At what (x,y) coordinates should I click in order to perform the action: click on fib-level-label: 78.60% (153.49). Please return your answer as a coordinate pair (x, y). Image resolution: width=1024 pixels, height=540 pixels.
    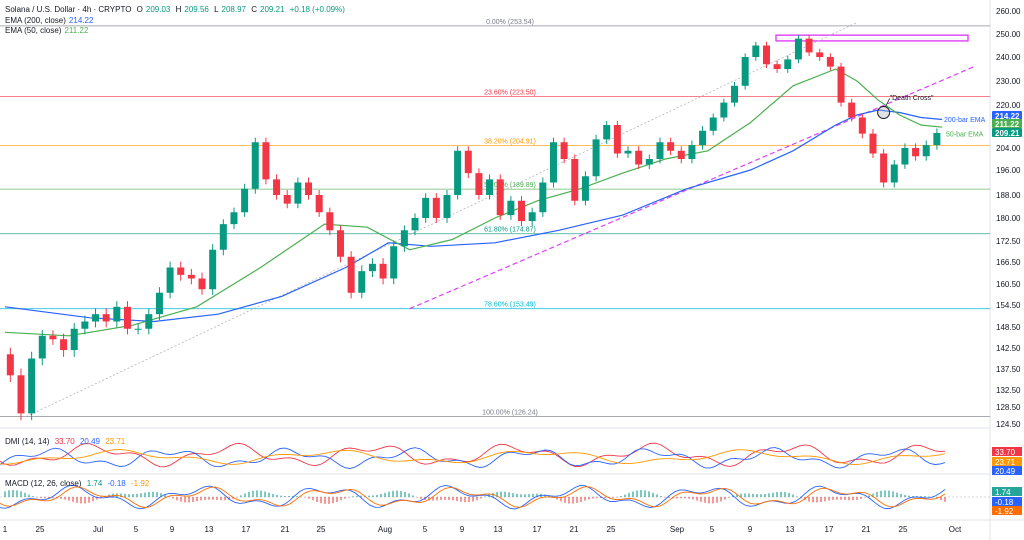
    Looking at the image, I should click on (510, 305).